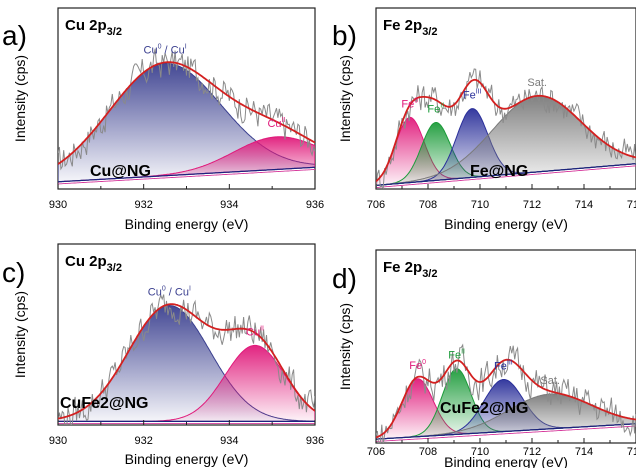 The image size is (636, 468). What do you see at coordinates (120, 171) in the screenshot?
I see `sample-label: Cu@NG` at bounding box center [120, 171].